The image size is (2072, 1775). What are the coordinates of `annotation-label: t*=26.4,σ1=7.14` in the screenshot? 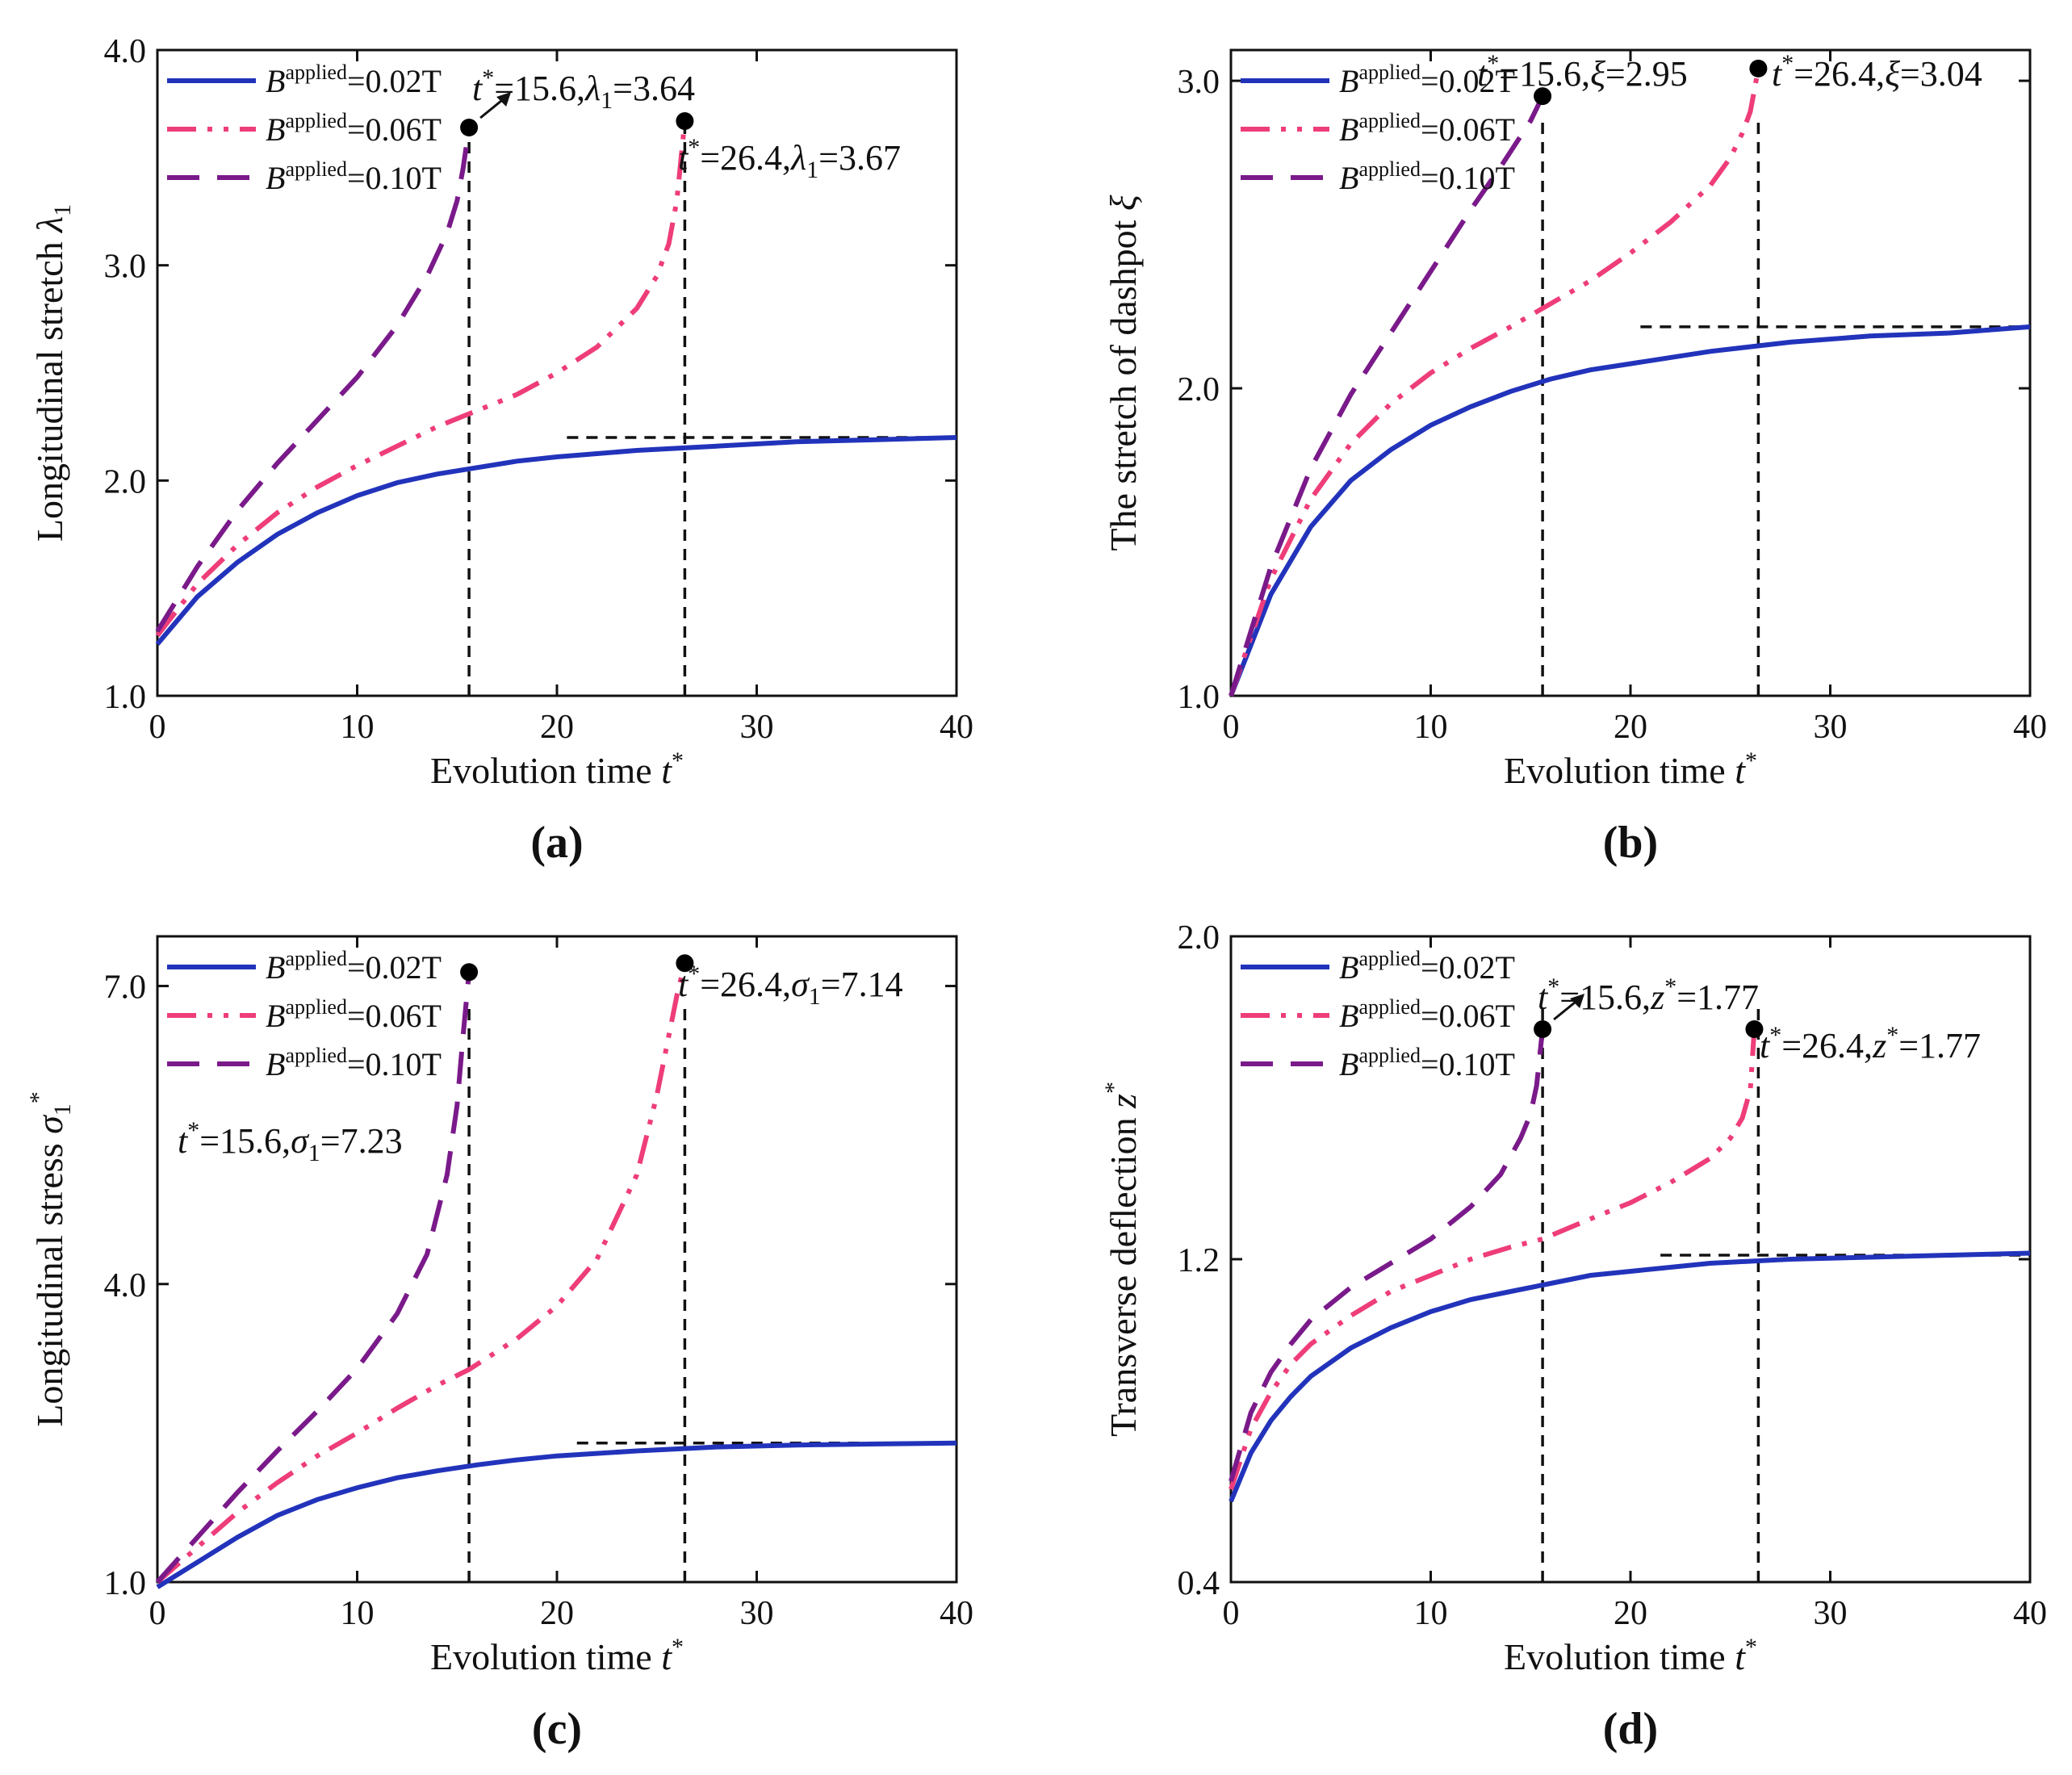 It's located at (791, 985).